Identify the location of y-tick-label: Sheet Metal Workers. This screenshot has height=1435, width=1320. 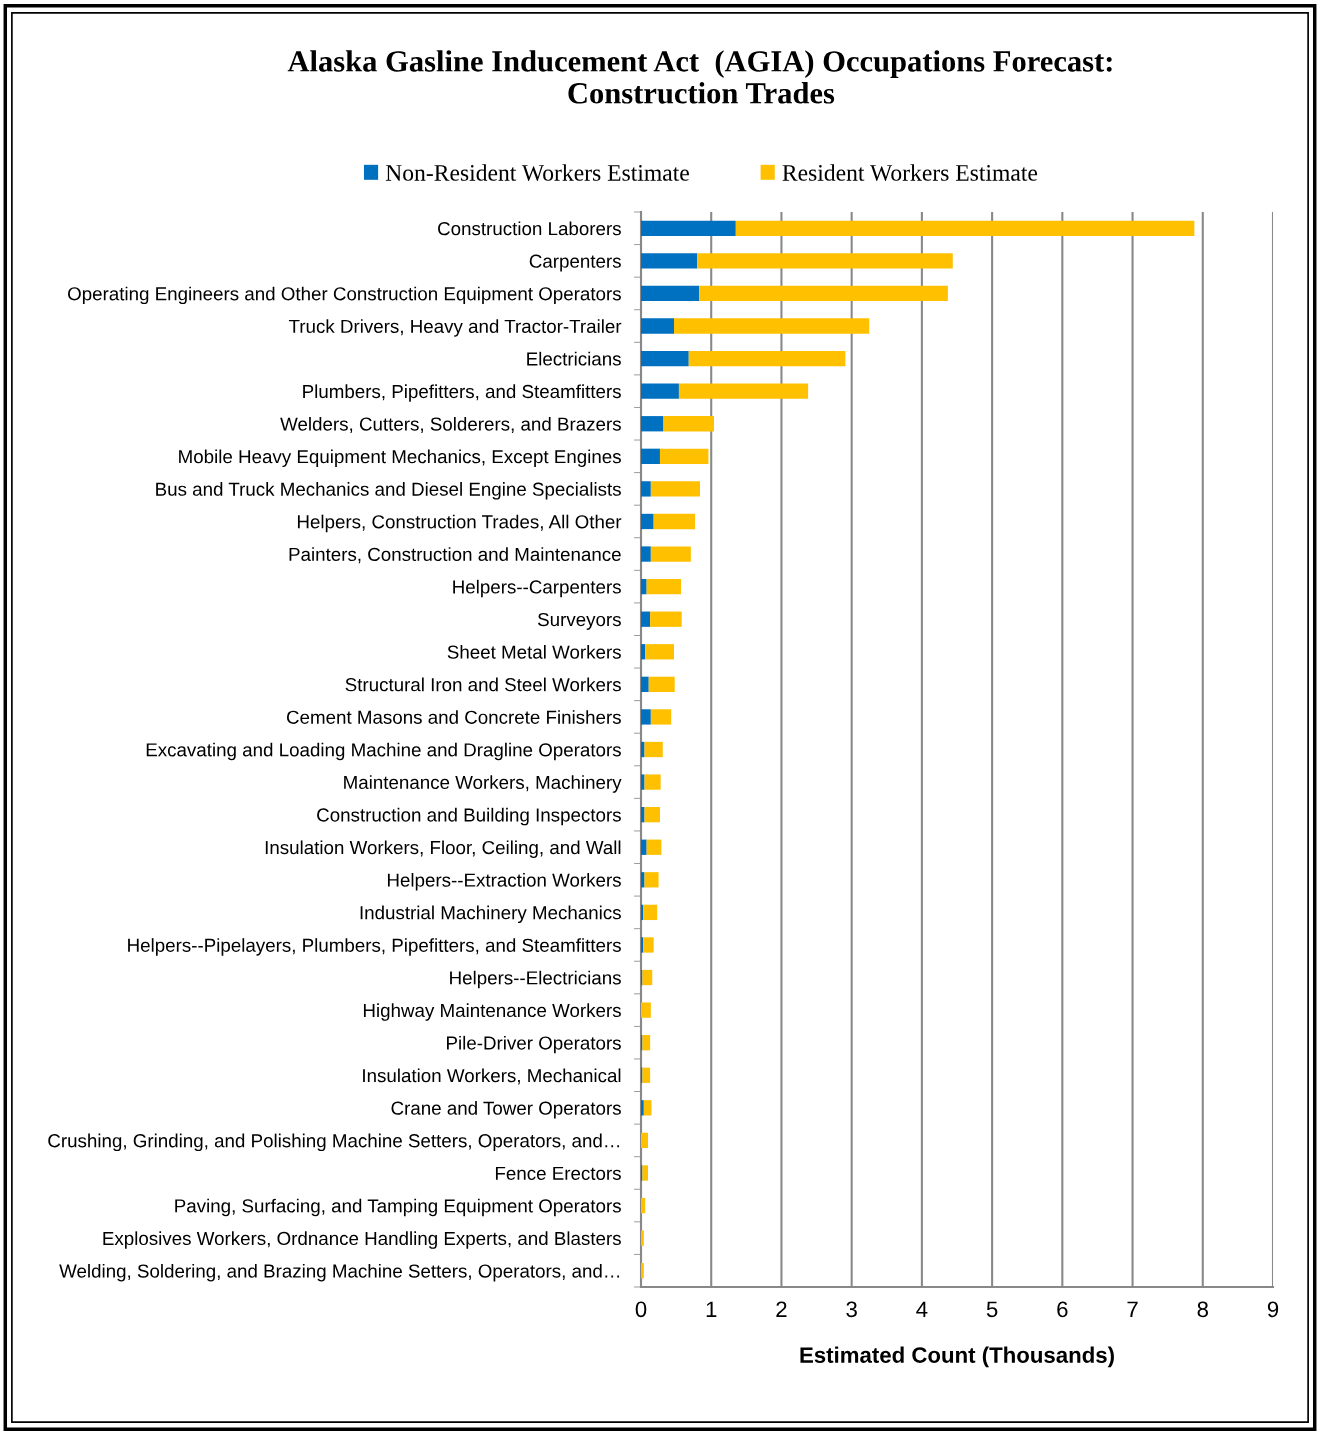
(534, 651).